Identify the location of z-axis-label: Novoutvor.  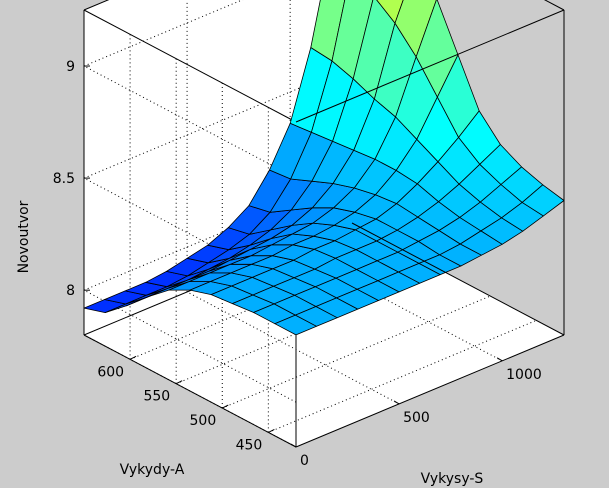
(24, 236).